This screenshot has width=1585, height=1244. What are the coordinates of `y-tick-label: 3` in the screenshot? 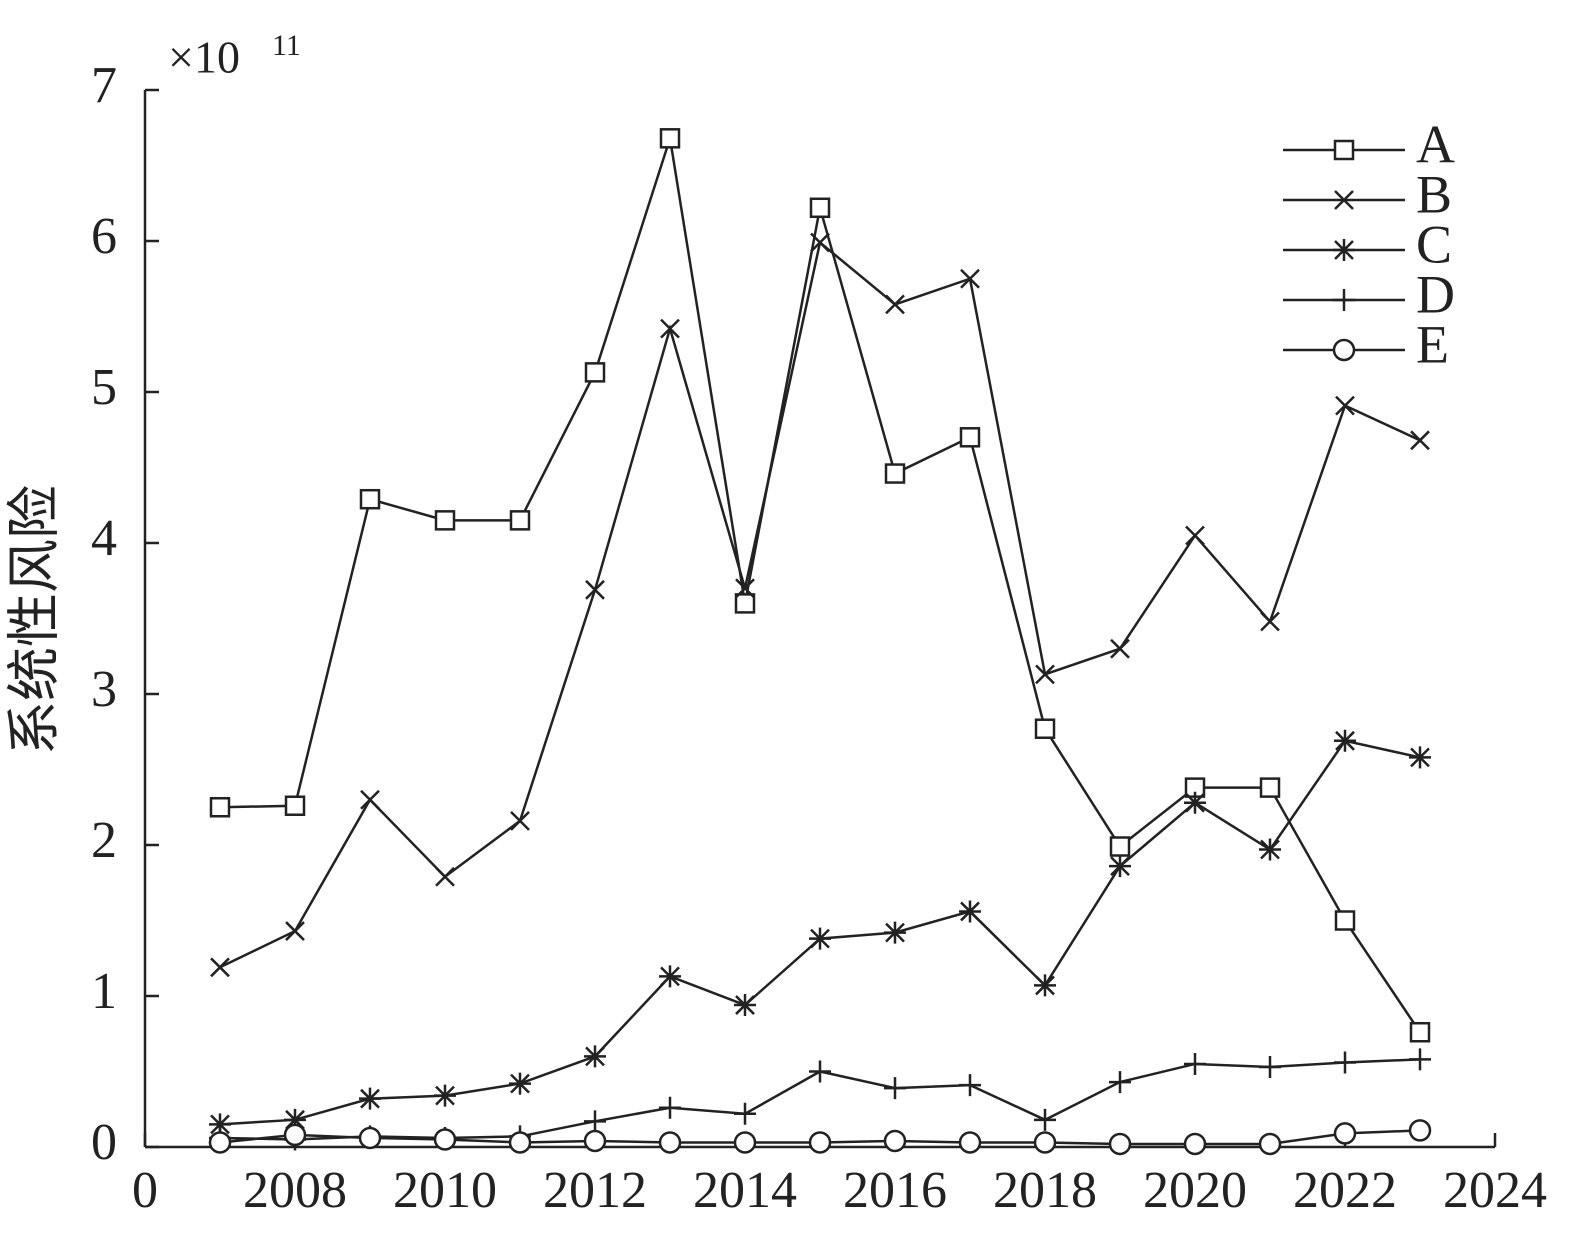 It's located at (104, 689).